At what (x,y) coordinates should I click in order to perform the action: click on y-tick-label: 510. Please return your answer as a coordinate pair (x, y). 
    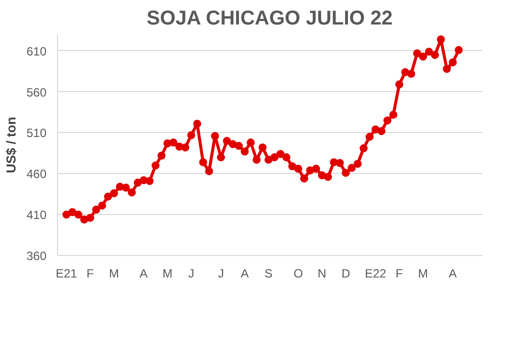
    Looking at the image, I should click on (36, 133).